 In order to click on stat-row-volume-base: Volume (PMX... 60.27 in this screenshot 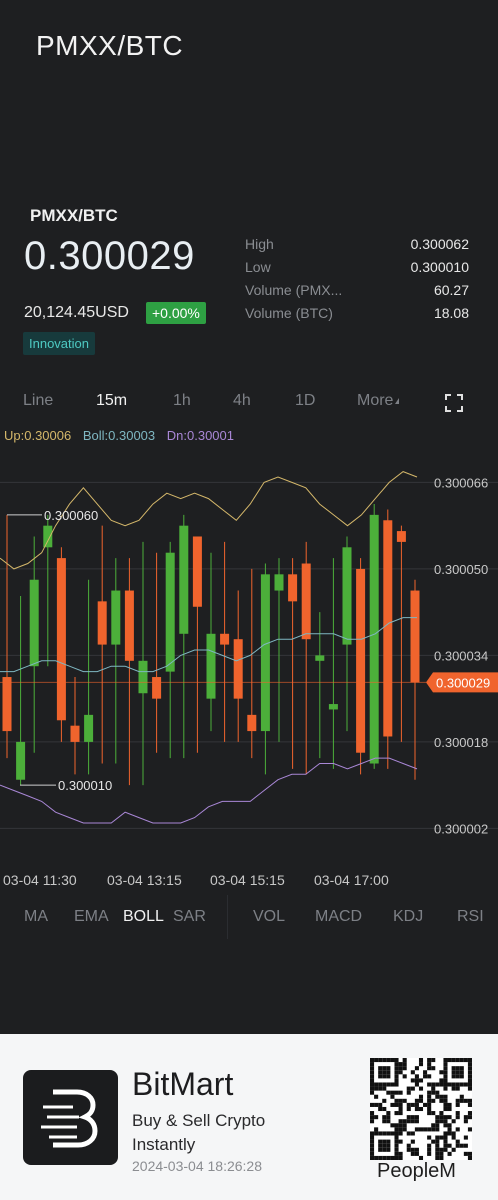, I will do `click(357, 289)`.